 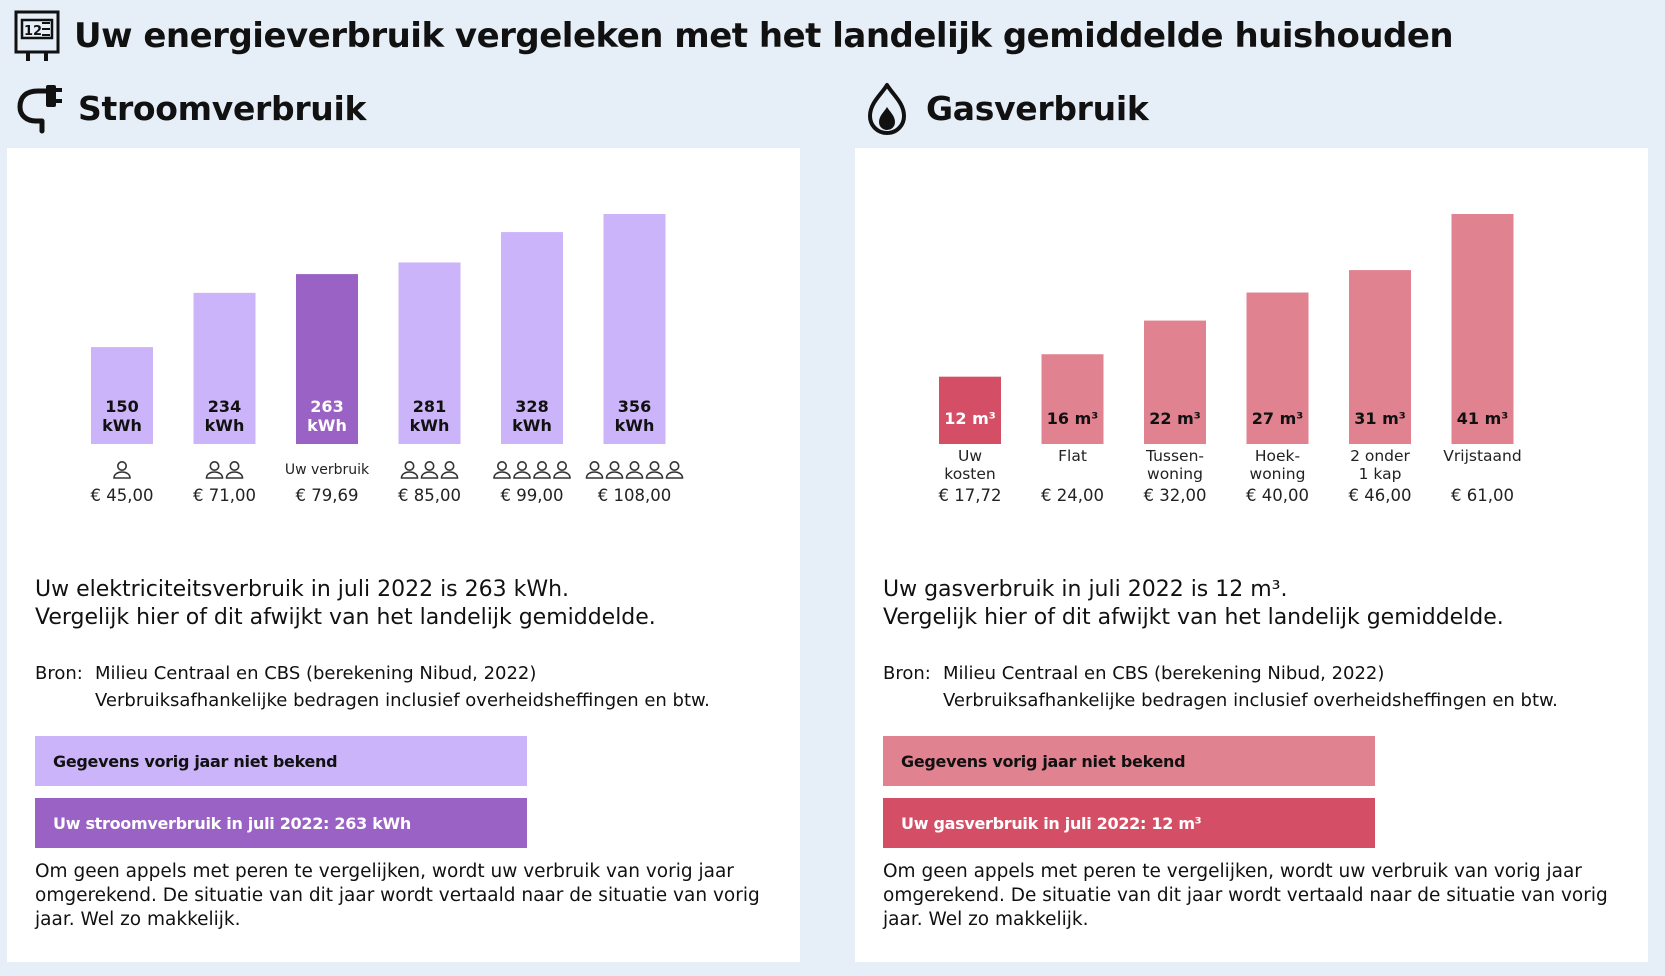 What do you see at coordinates (326, 406) in the screenshot?
I see `bar-value-label: 263` at bounding box center [326, 406].